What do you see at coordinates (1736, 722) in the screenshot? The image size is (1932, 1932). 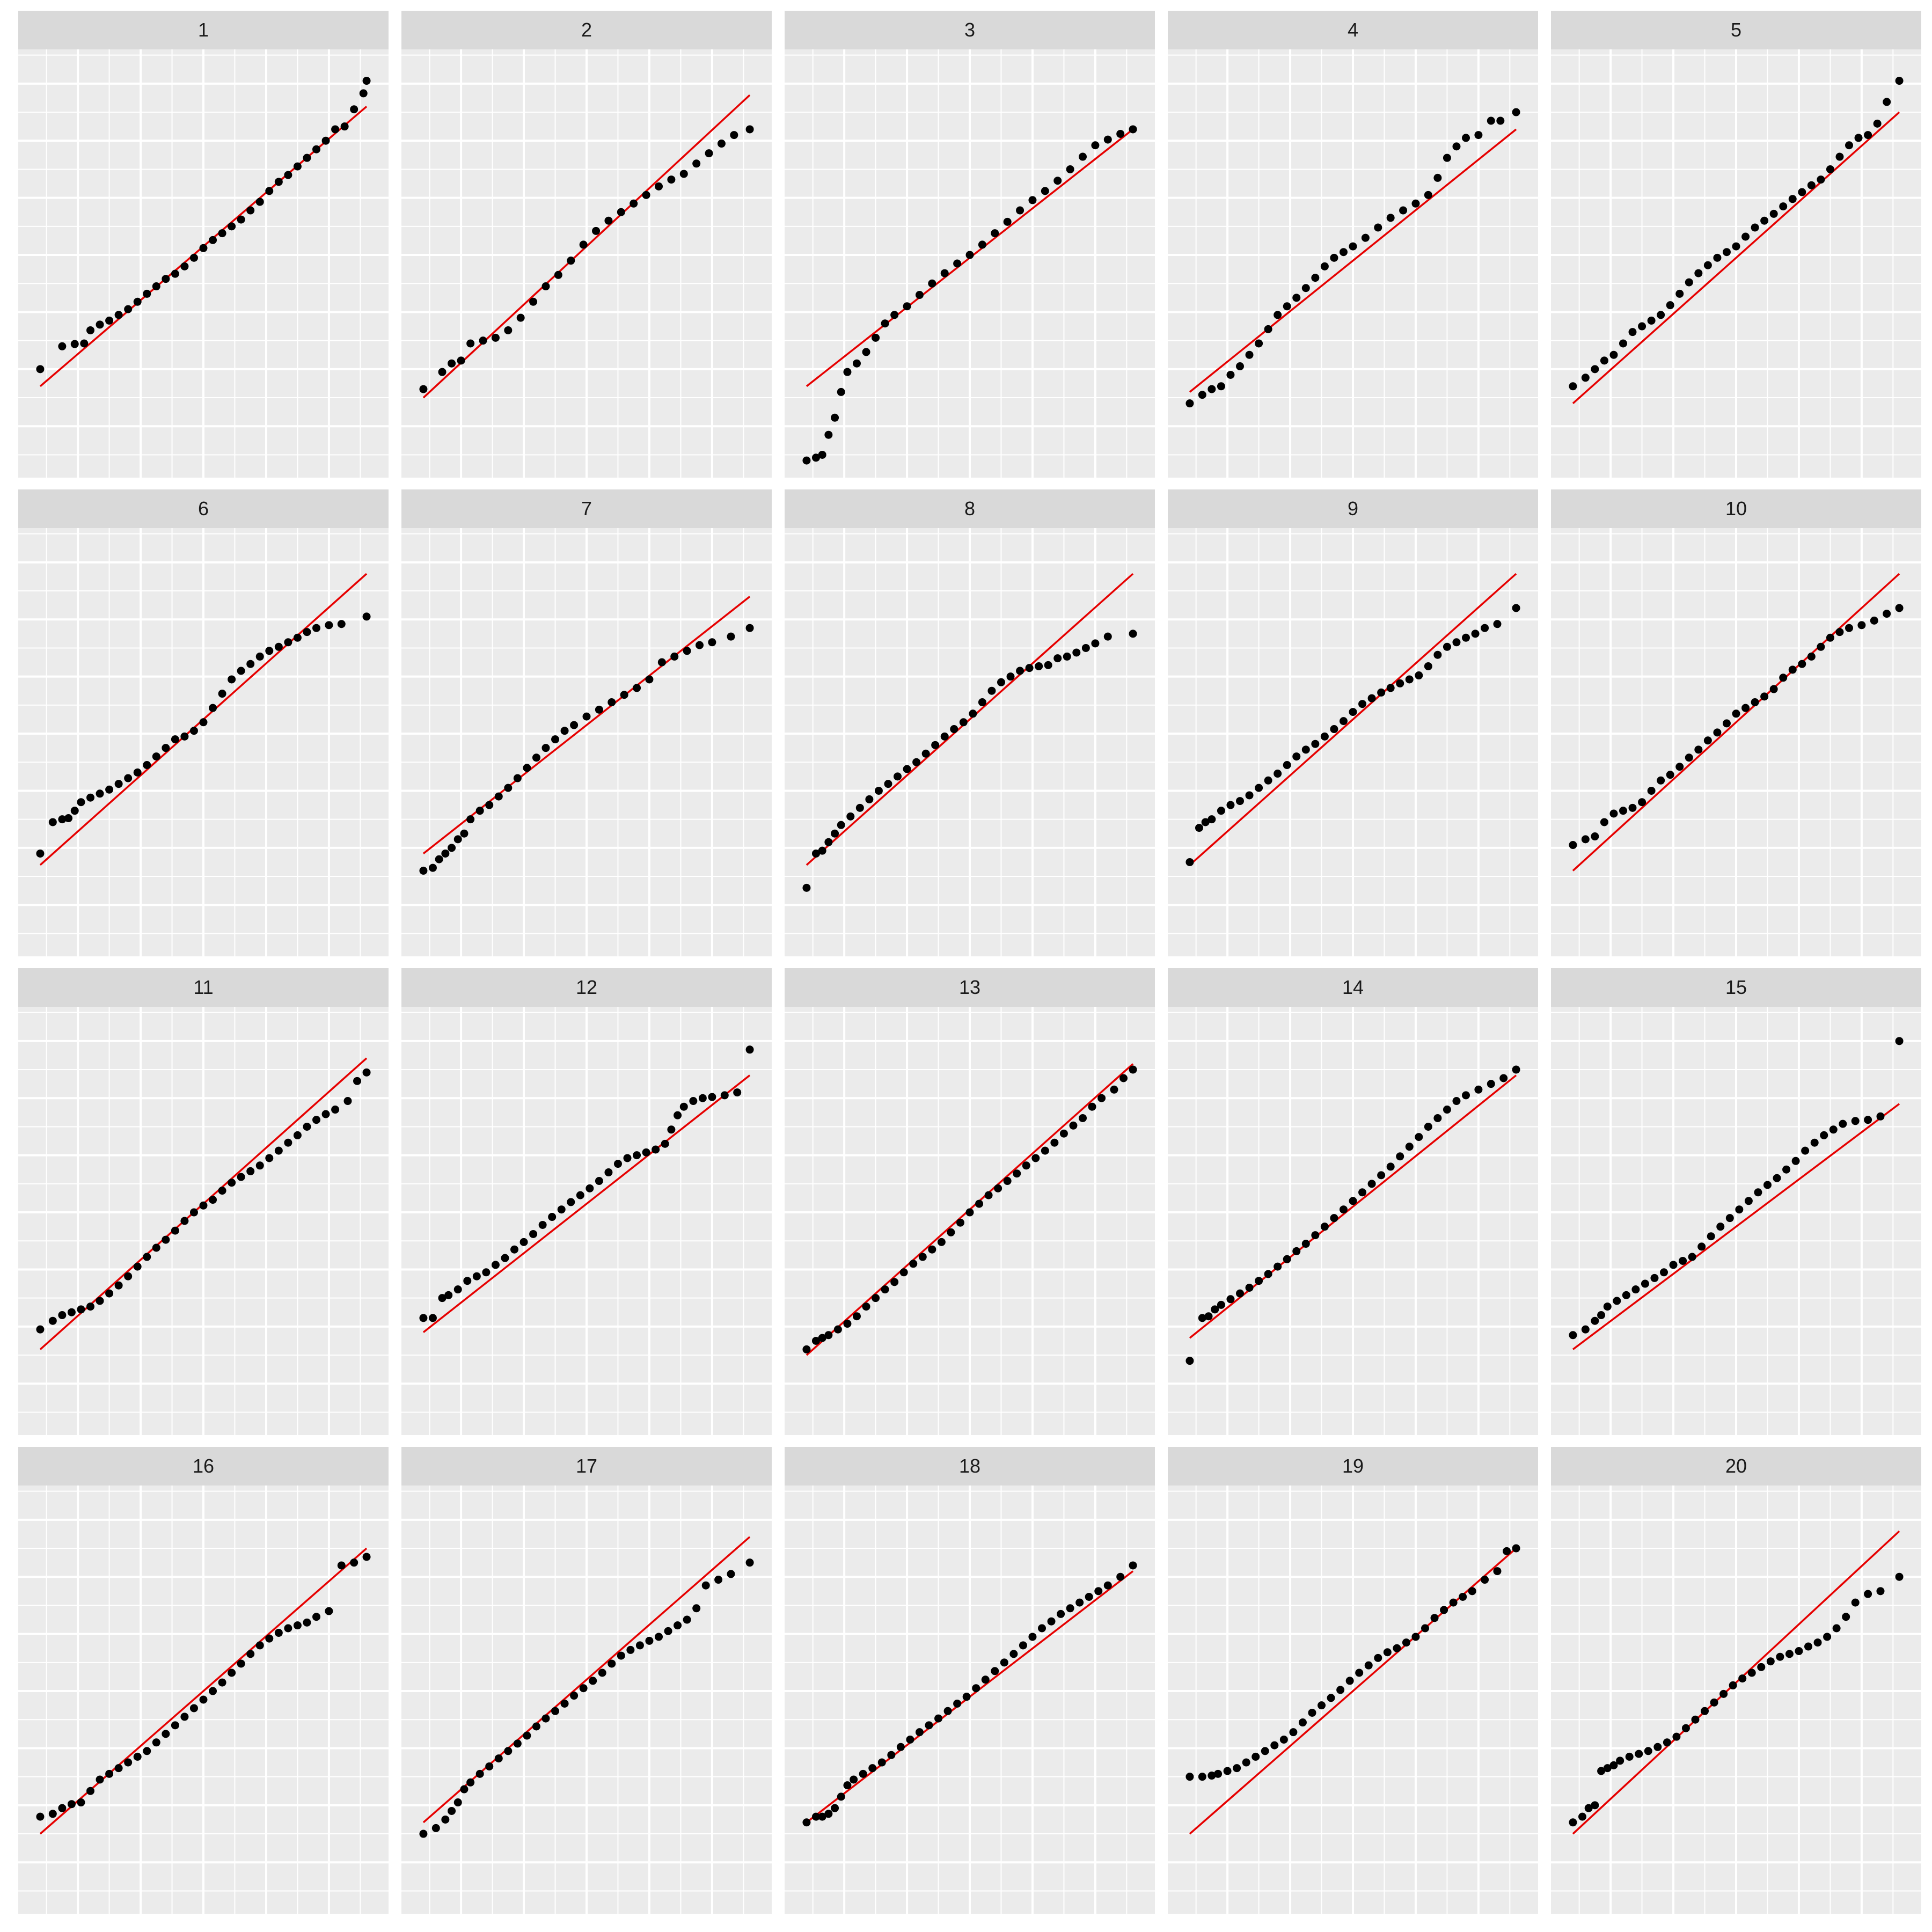 I see `facet-panel-10: 10` at bounding box center [1736, 722].